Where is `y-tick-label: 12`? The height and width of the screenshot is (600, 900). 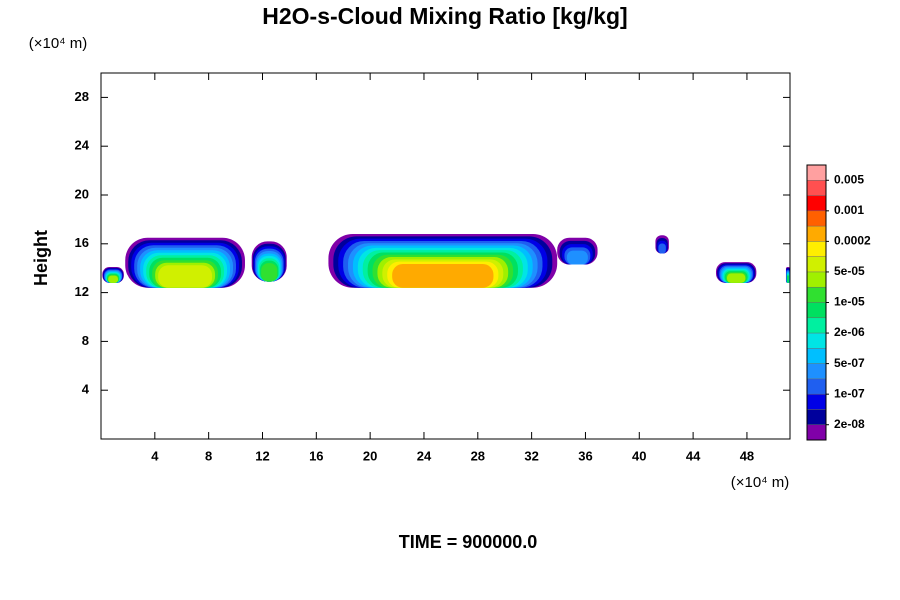
y-tick-label: 12 is located at coordinates (82, 291).